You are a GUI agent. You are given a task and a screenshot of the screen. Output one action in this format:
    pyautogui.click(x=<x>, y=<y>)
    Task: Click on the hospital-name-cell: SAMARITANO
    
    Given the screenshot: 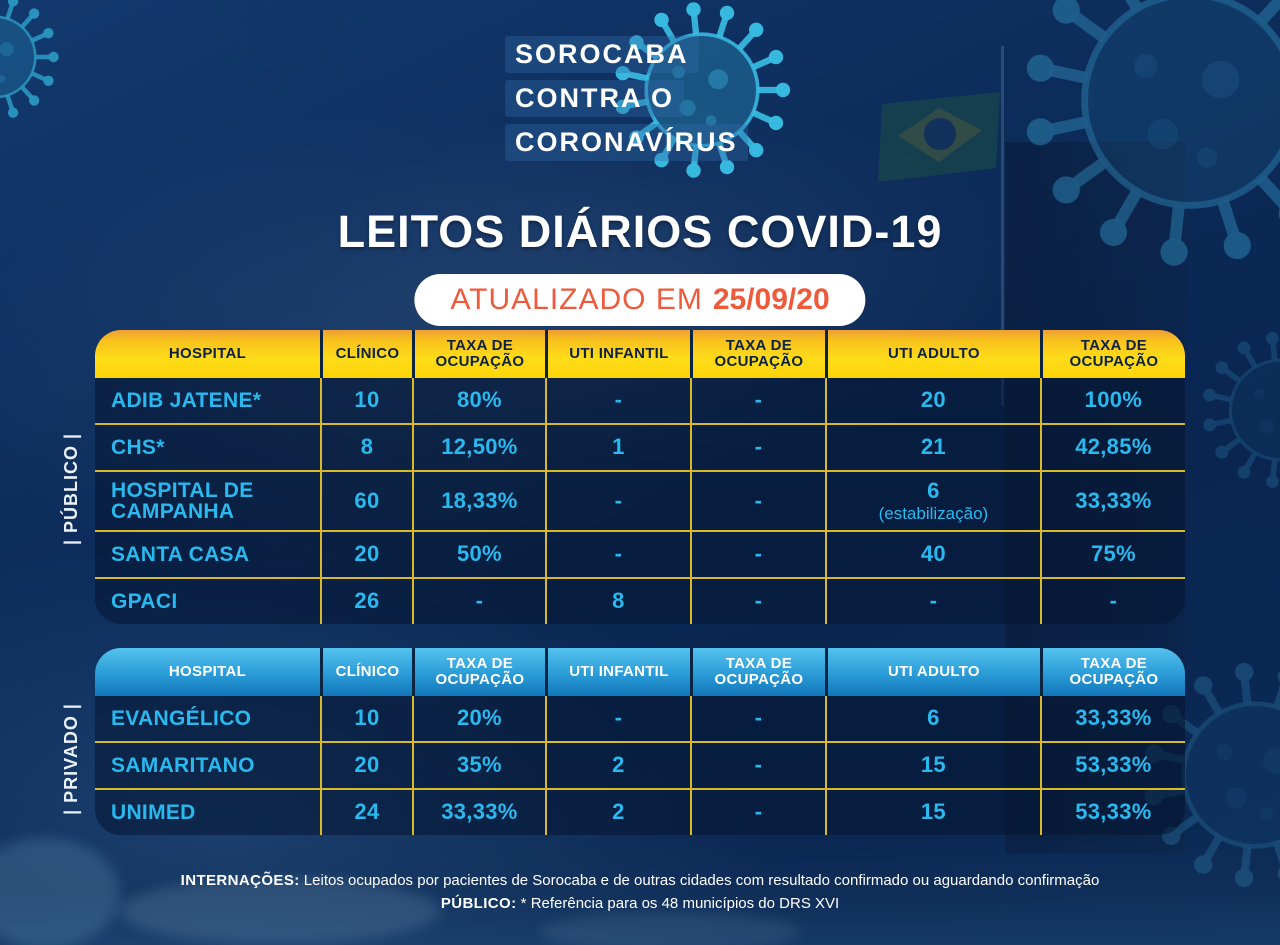 What is the action you would take?
    pyautogui.click(x=183, y=765)
    